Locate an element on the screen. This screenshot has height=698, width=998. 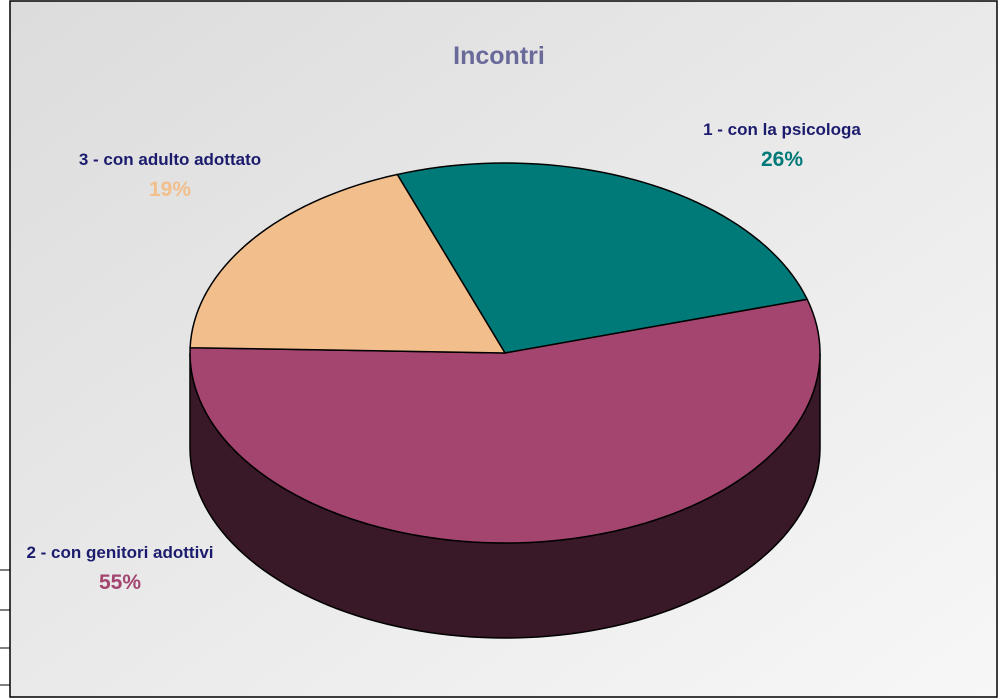
value-label: 55% is located at coordinates (120, 582).